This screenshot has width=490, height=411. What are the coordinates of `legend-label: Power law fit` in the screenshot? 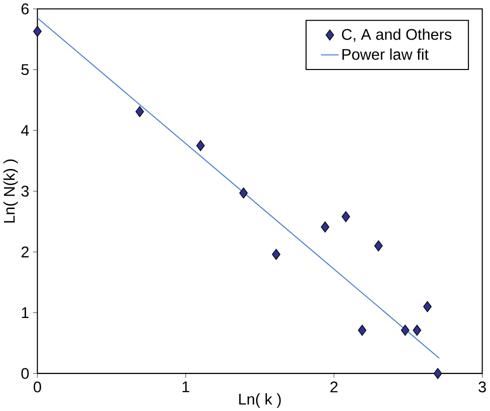 It's located at (385, 54).